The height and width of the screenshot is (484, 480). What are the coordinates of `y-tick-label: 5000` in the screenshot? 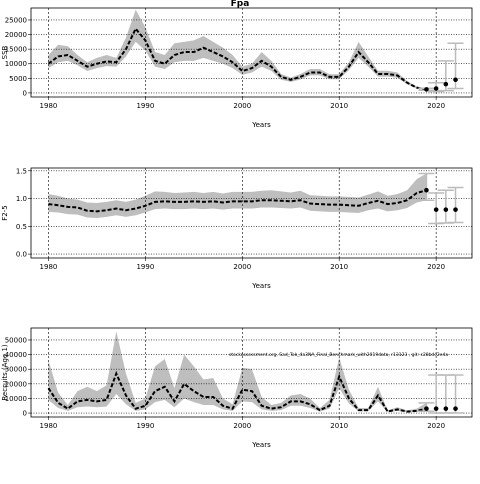 It's located at (18, 79).